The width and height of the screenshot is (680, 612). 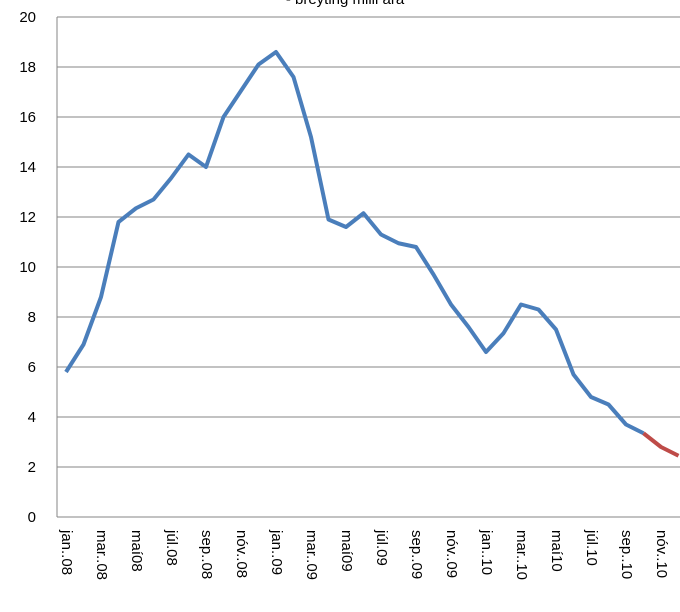 I want to click on x-tick-label: jan..10, so click(x=486, y=552).